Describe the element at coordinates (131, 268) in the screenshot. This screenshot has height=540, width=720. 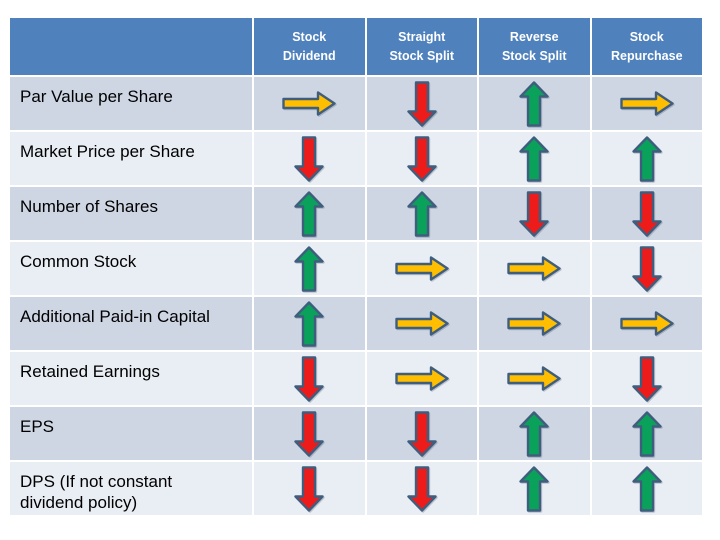
I see `row-label: Common Stock` at that location.